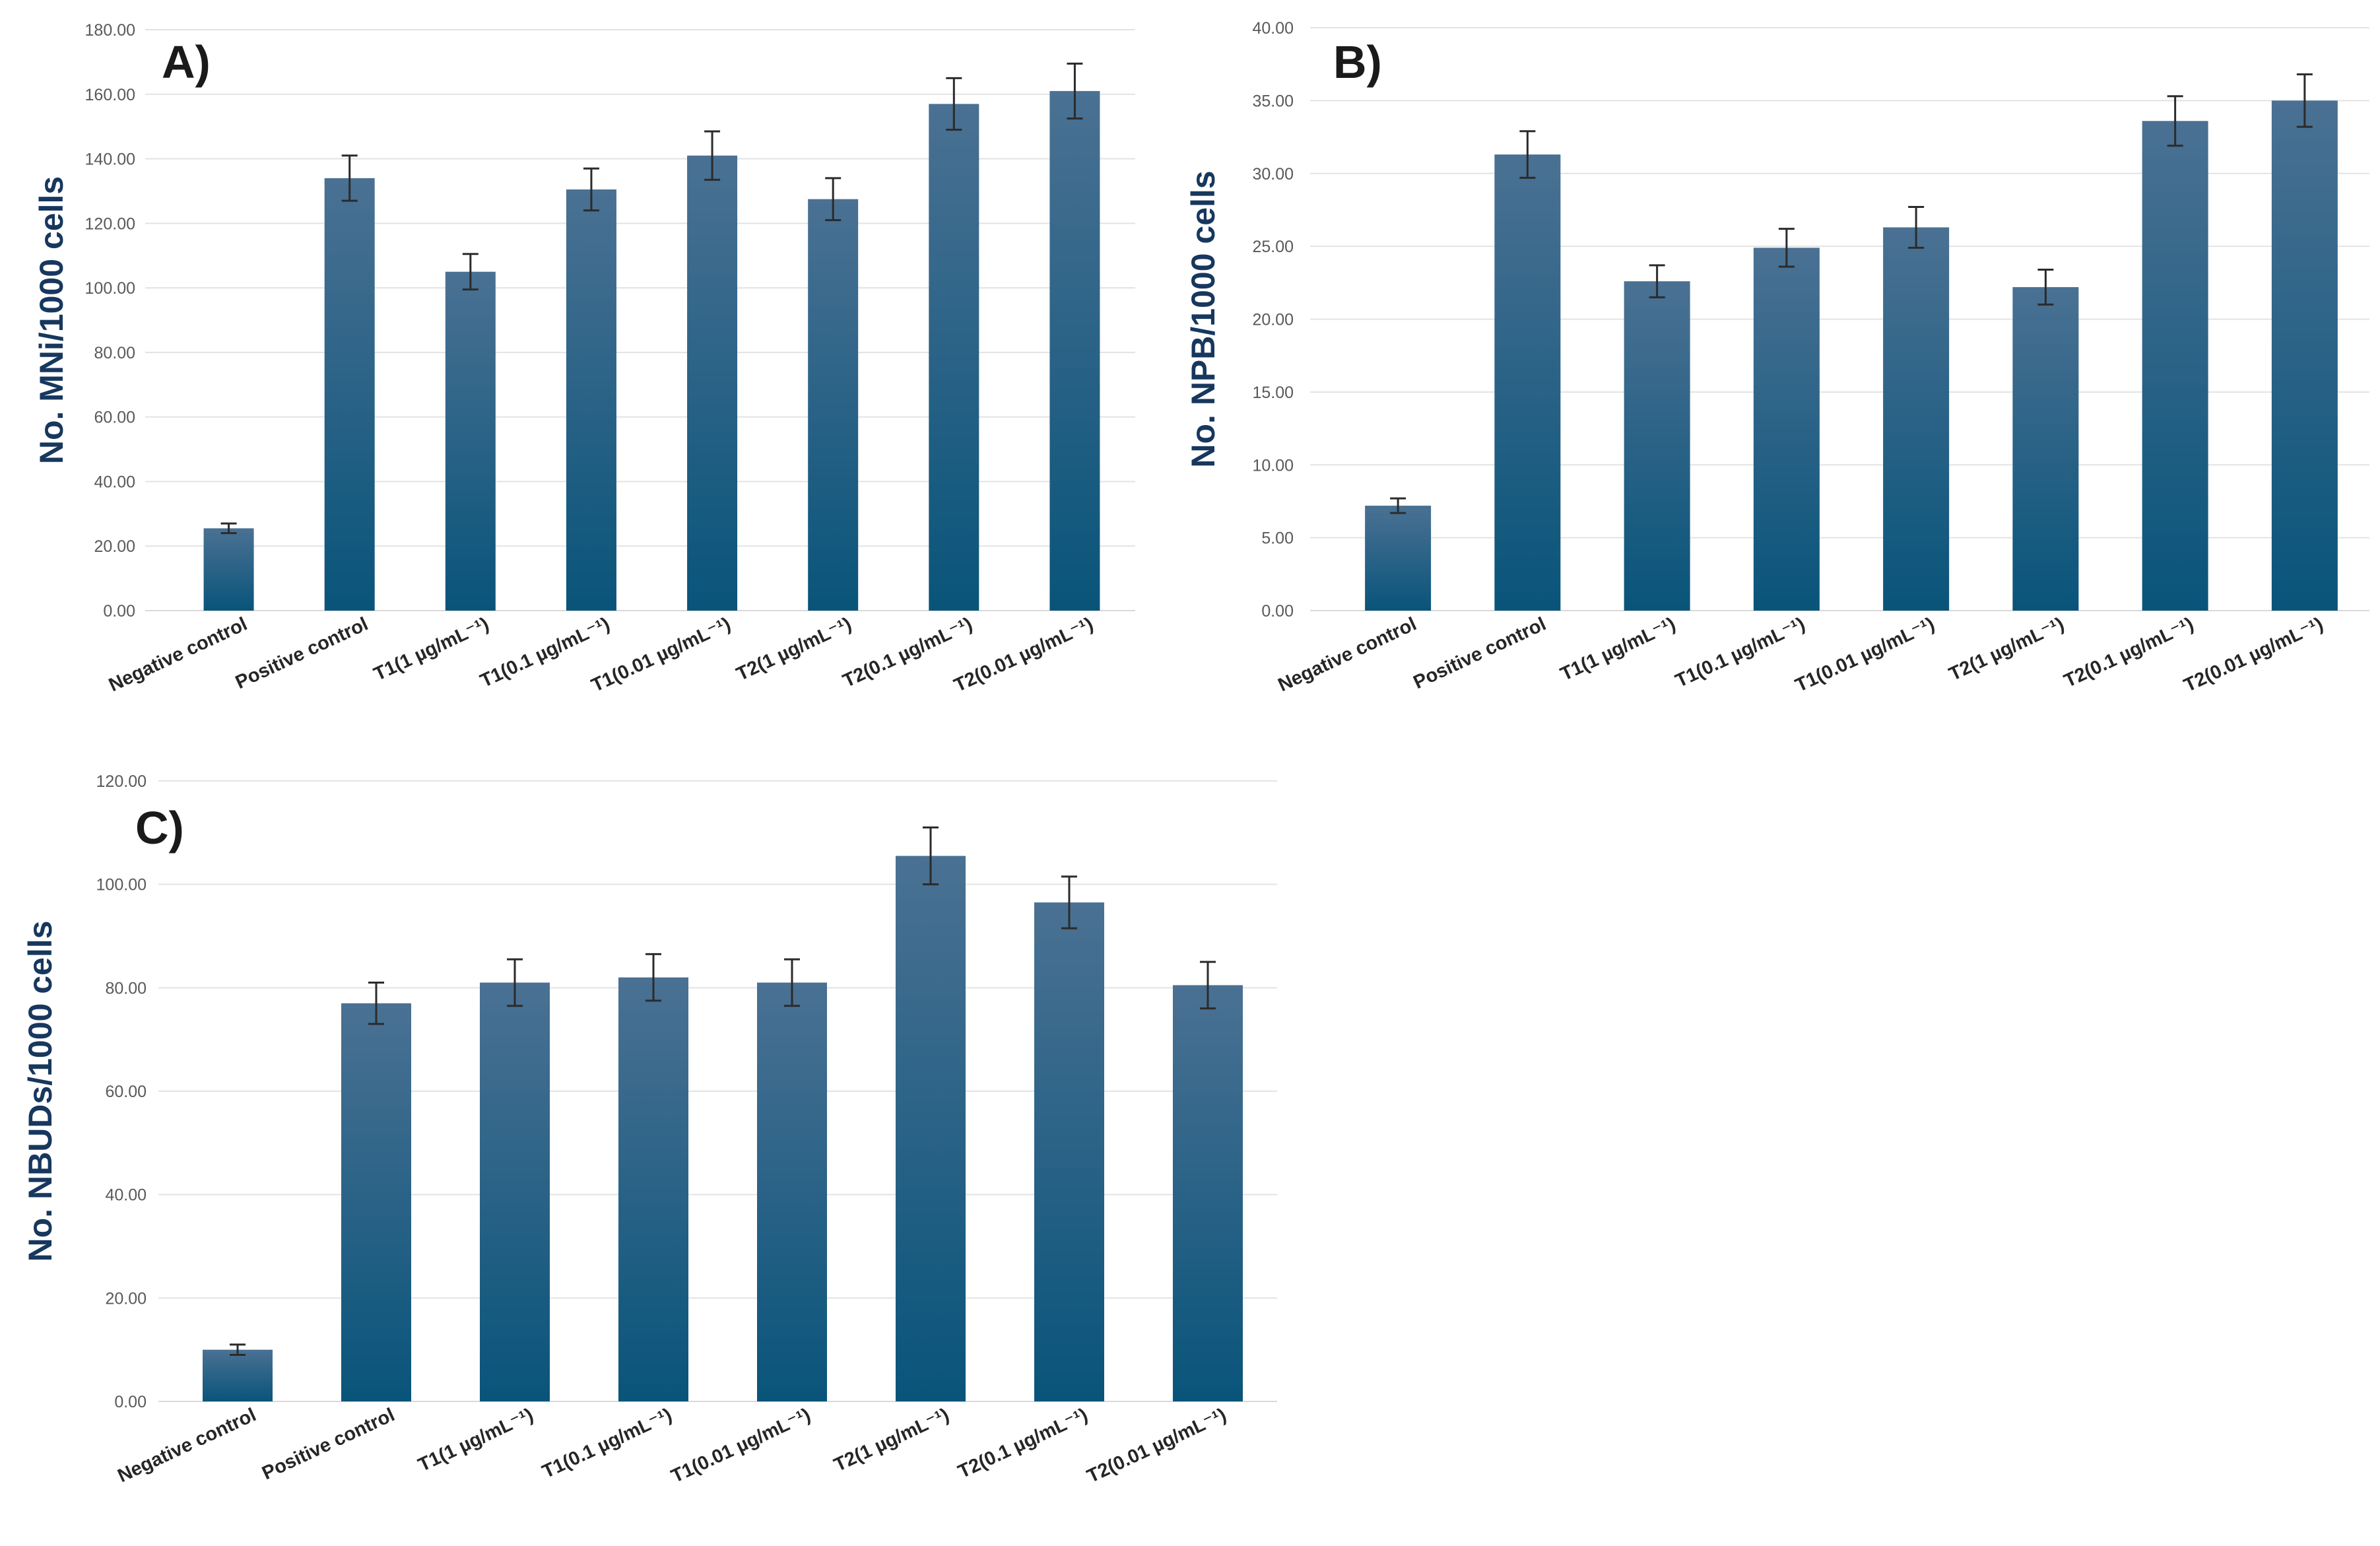 This screenshot has height=1546, width=2380. I want to click on panel-c-category-label: T1(0.1 µg/mL⁻¹), so click(607, 1443).